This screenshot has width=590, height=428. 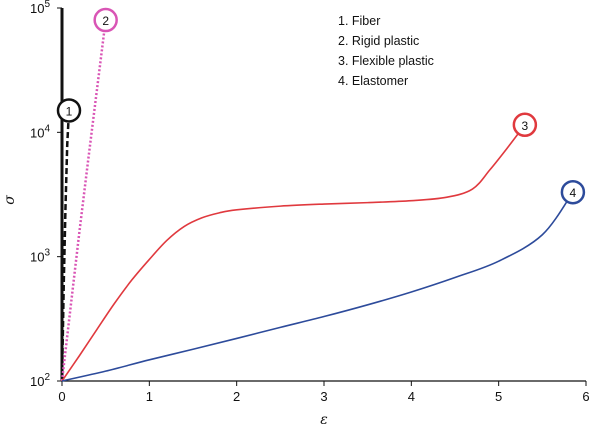 What do you see at coordinates (373, 81) in the screenshot?
I see `legend-entry: 4. Elastomer` at bounding box center [373, 81].